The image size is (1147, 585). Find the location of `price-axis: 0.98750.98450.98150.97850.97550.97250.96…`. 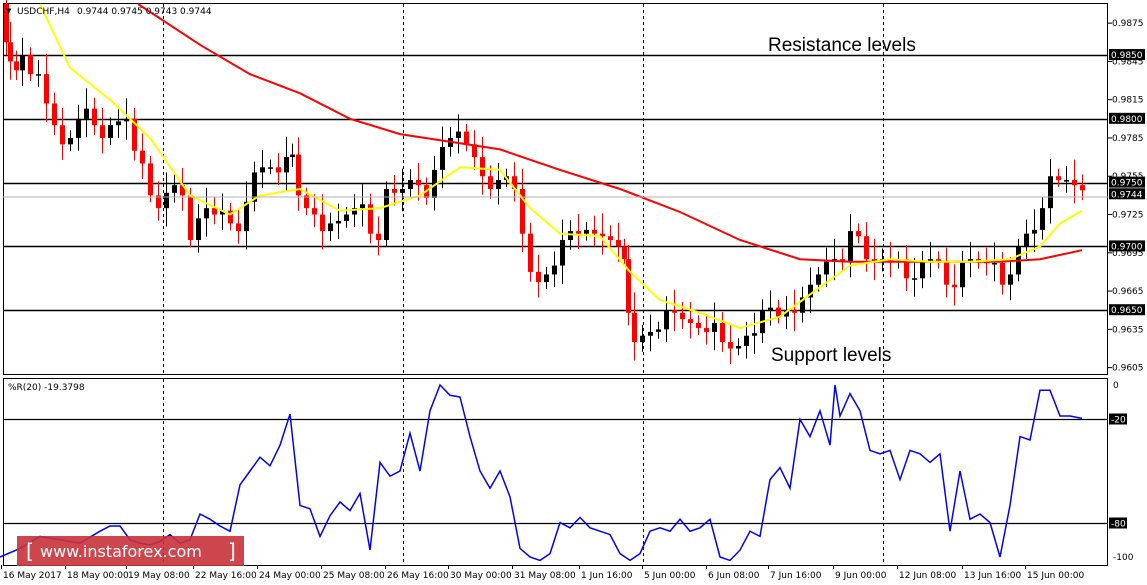

price-axis: 0.98750.98450.98150.97850.97550.97250.96… is located at coordinates (1126, 196).